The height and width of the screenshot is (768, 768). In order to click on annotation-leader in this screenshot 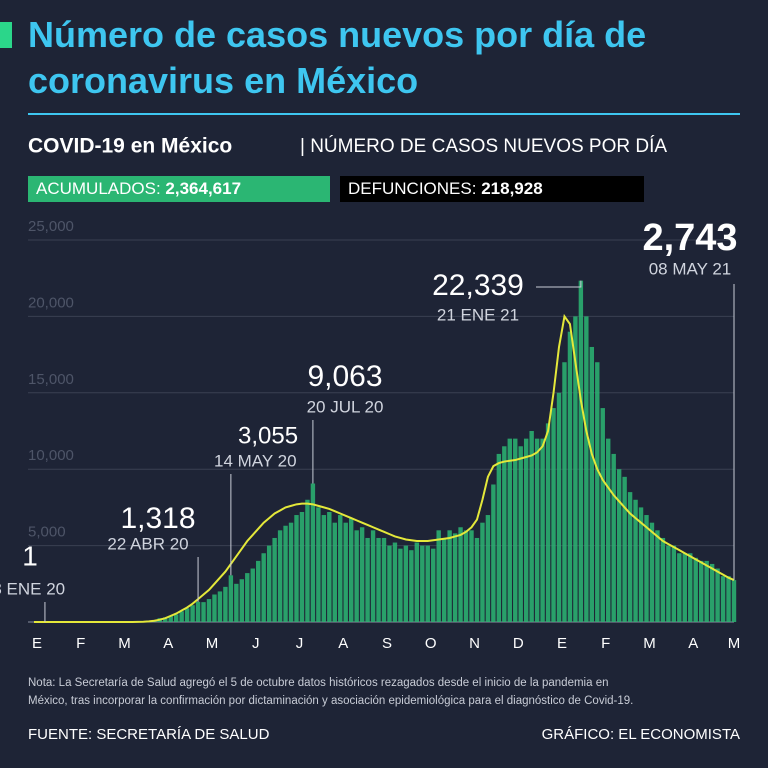, I will do `click(559, 284)`.